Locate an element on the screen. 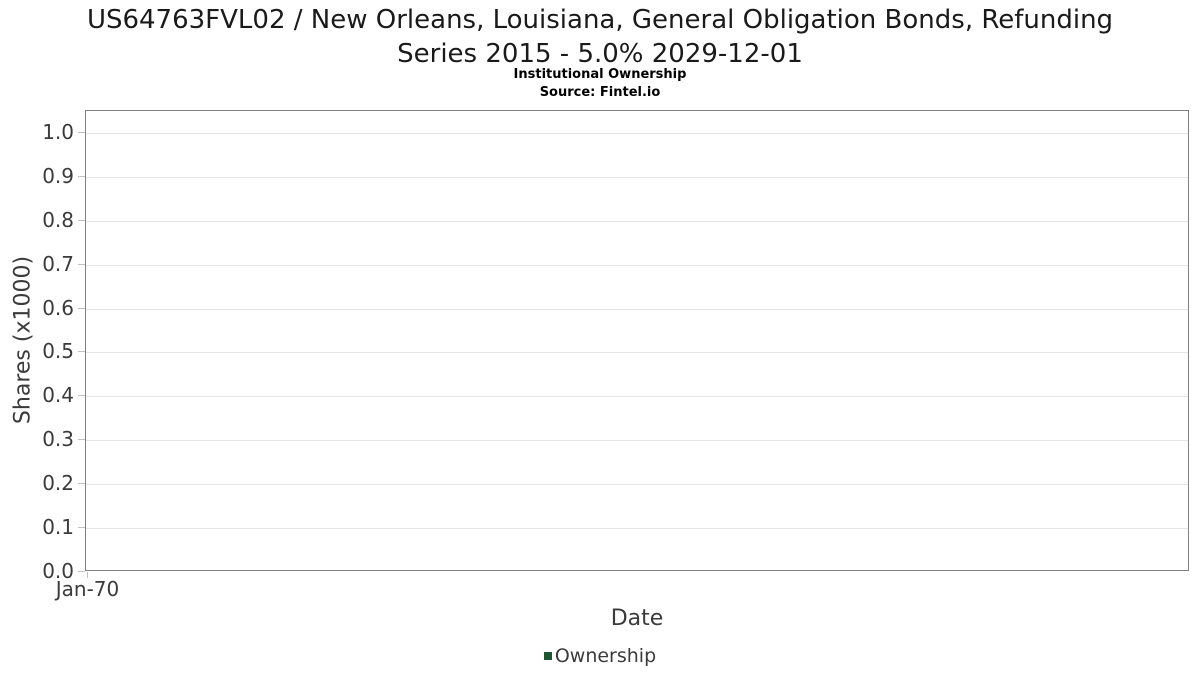  y-tick-mark-0.5 is located at coordinates (81, 351).